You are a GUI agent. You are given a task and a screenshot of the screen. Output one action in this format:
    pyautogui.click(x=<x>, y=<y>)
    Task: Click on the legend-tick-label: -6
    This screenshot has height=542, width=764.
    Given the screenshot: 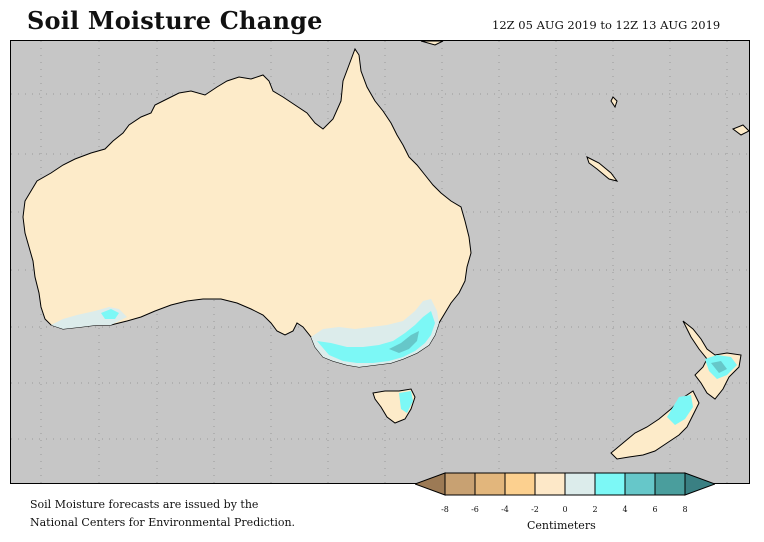 What is the action you would take?
    pyautogui.click(x=475, y=509)
    